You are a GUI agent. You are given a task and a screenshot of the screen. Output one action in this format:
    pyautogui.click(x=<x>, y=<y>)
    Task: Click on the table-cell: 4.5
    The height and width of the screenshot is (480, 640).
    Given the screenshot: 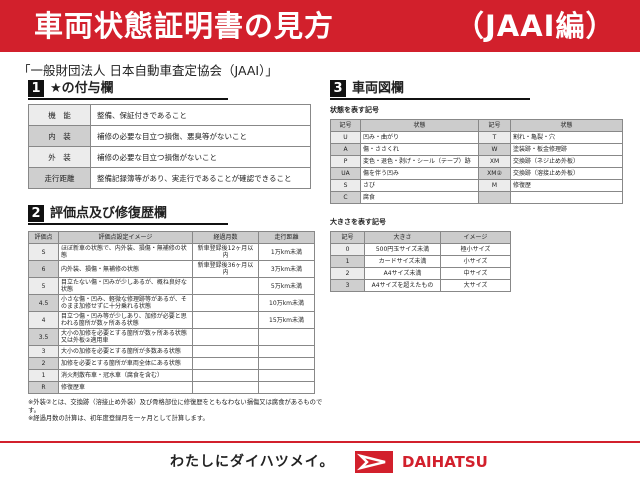 What is the action you would take?
    pyautogui.click(x=43, y=303)
    